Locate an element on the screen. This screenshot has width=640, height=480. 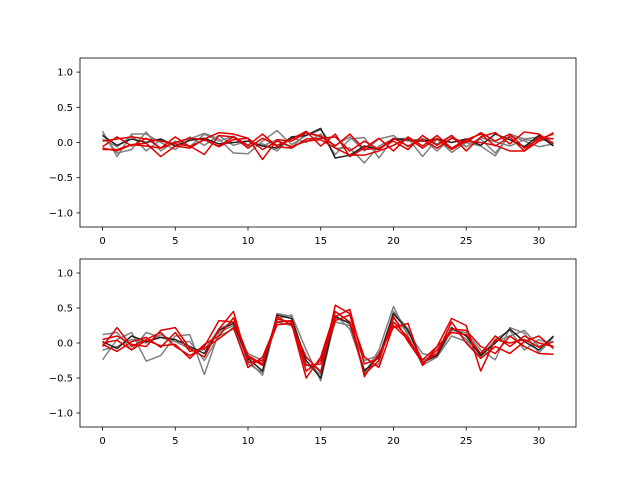
y-tick-label-1-1: −0.5 is located at coordinates (61, 379).